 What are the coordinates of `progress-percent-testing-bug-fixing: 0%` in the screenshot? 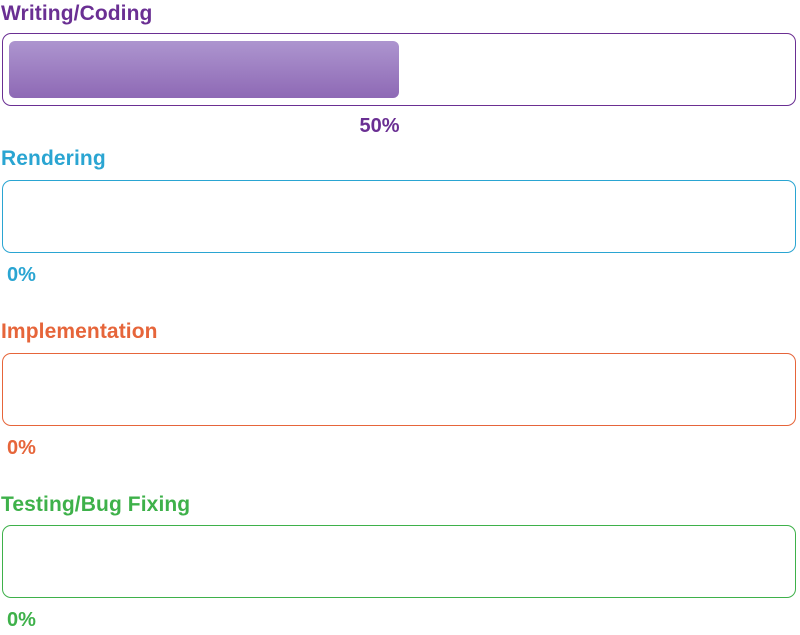 It's located at (21, 620).